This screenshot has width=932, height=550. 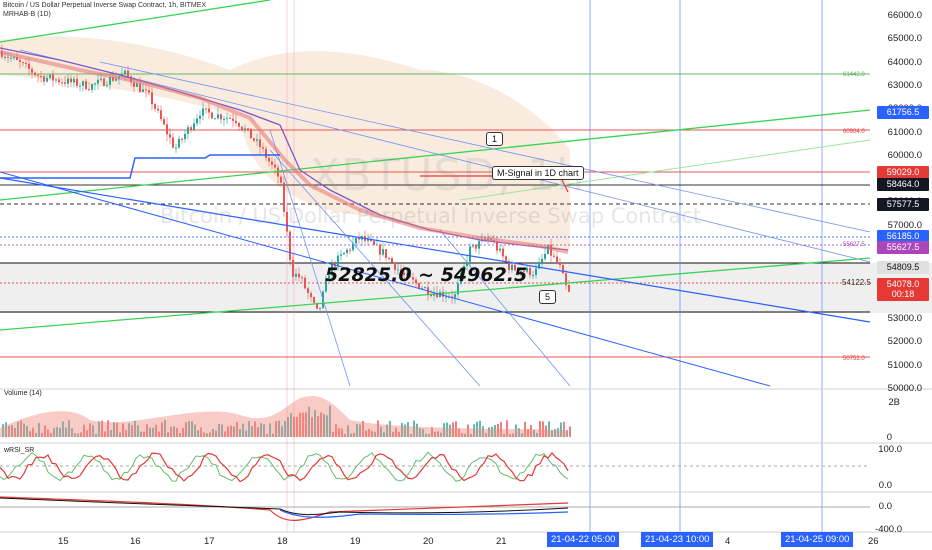 What do you see at coordinates (495, 139) in the screenshot?
I see `wave-marker-1: 1` at bounding box center [495, 139].